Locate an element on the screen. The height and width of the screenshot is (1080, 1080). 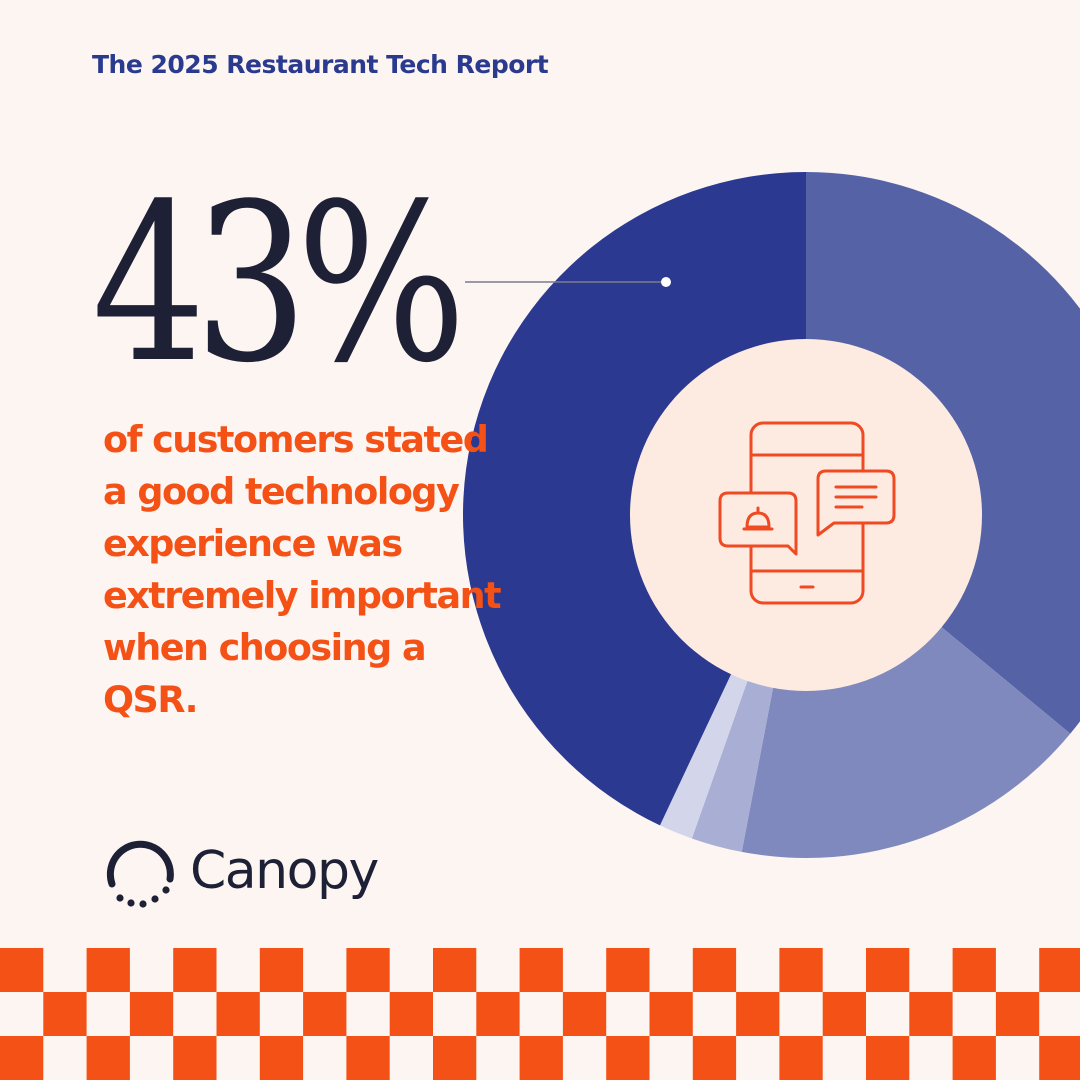
brand-name: Canopy is located at coordinates (284, 871).